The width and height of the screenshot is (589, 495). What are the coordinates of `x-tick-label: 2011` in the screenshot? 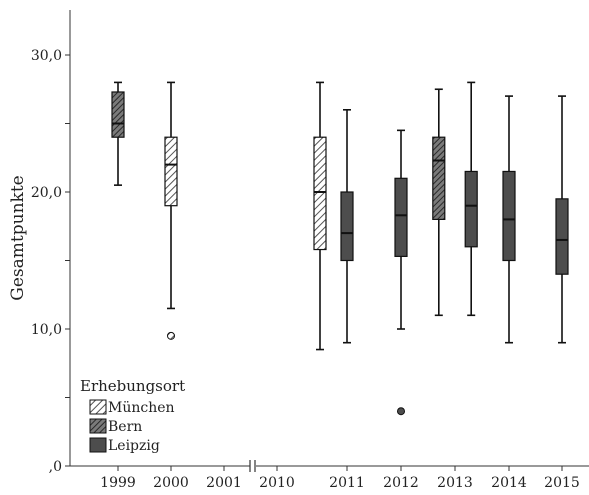 It's located at (347, 482).